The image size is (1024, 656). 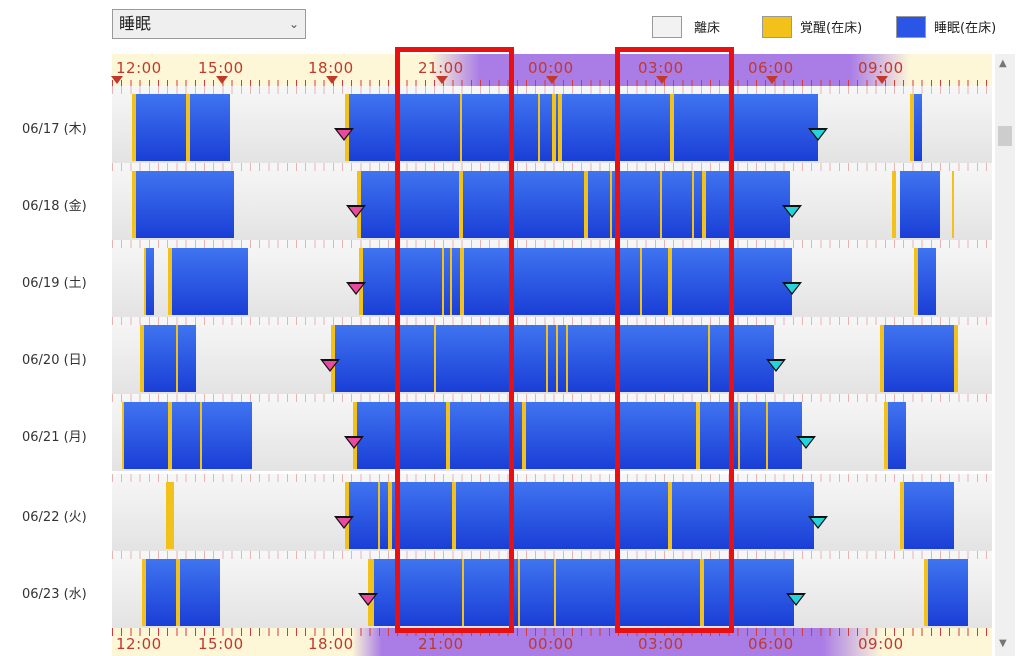 I want to click on legend-label-out-of-bed: 離床, so click(x=707, y=28).